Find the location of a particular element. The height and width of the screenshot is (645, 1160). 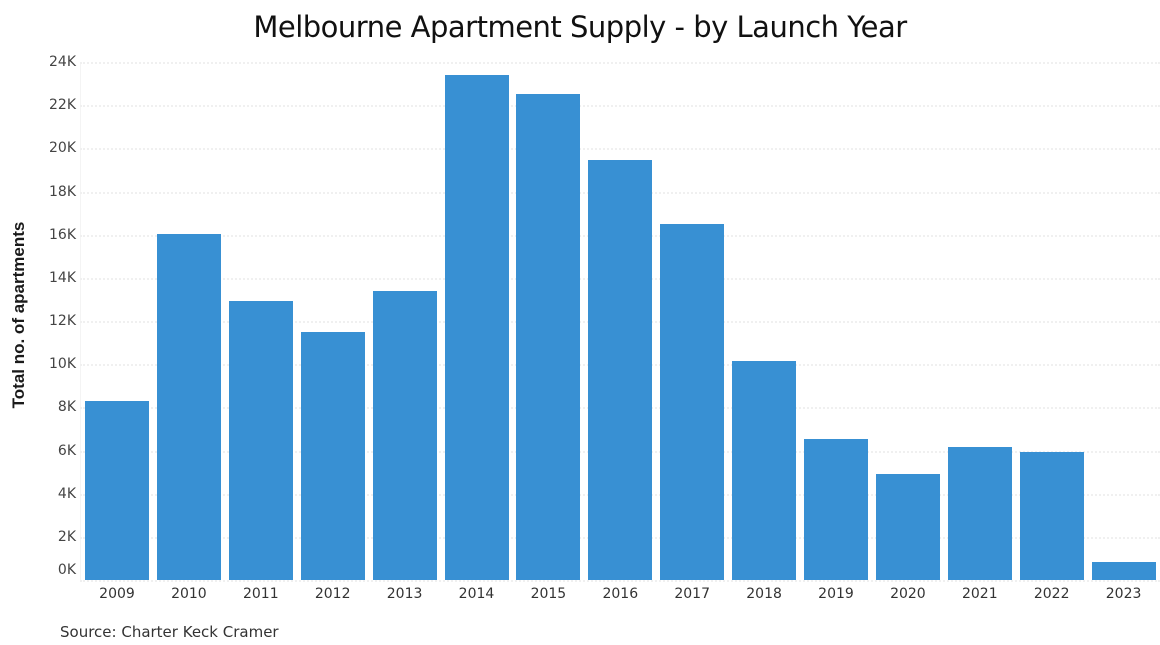

bar-2016 is located at coordinates (620, 370).